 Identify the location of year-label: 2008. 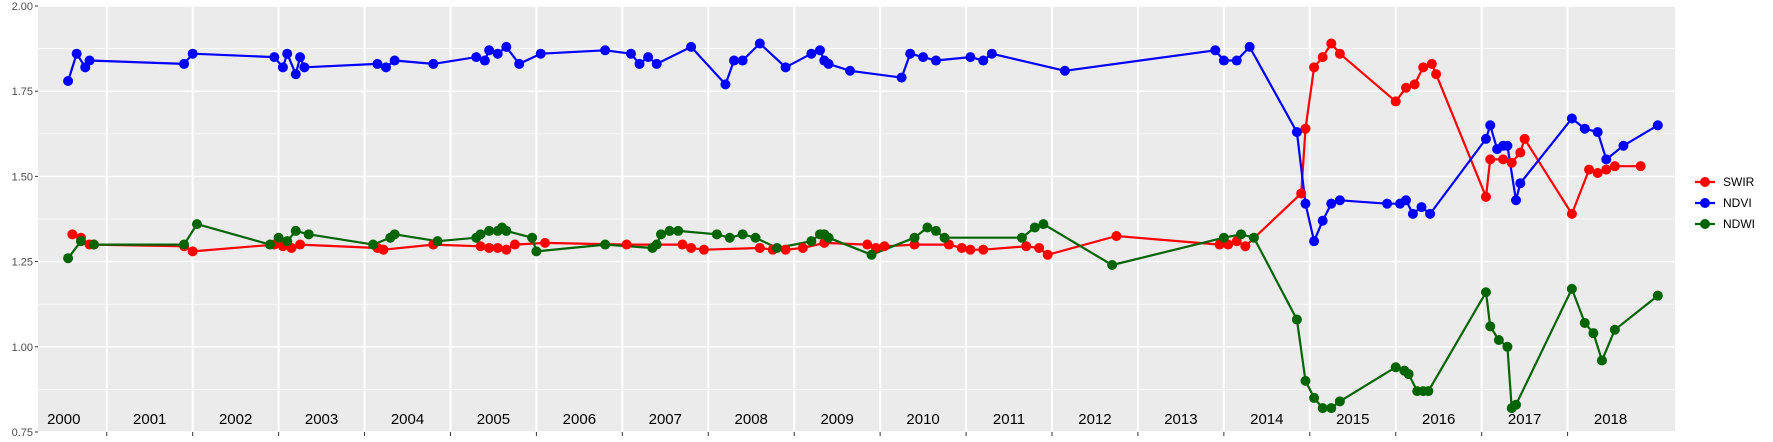
(751, 419).